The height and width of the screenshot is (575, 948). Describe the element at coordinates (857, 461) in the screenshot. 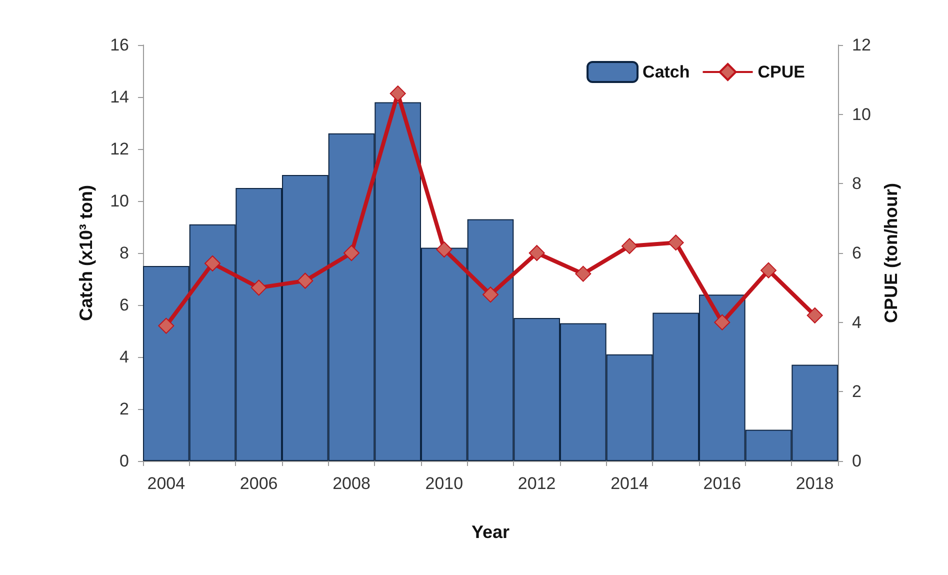

I see `y2-tick-label: 0` at that location.